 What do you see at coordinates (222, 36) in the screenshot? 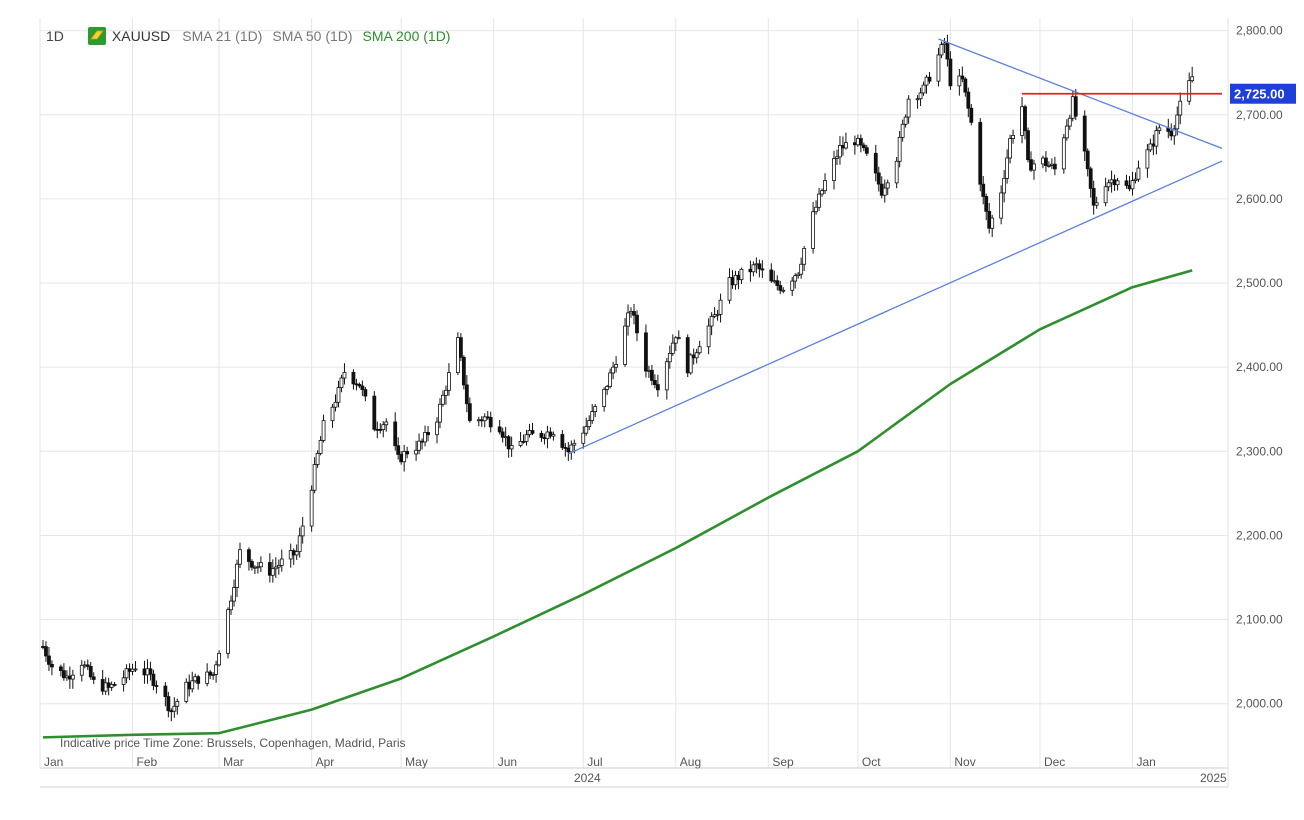
I see `sma21-label: SMA 21 (1D)` at bounding box center [222, 36].